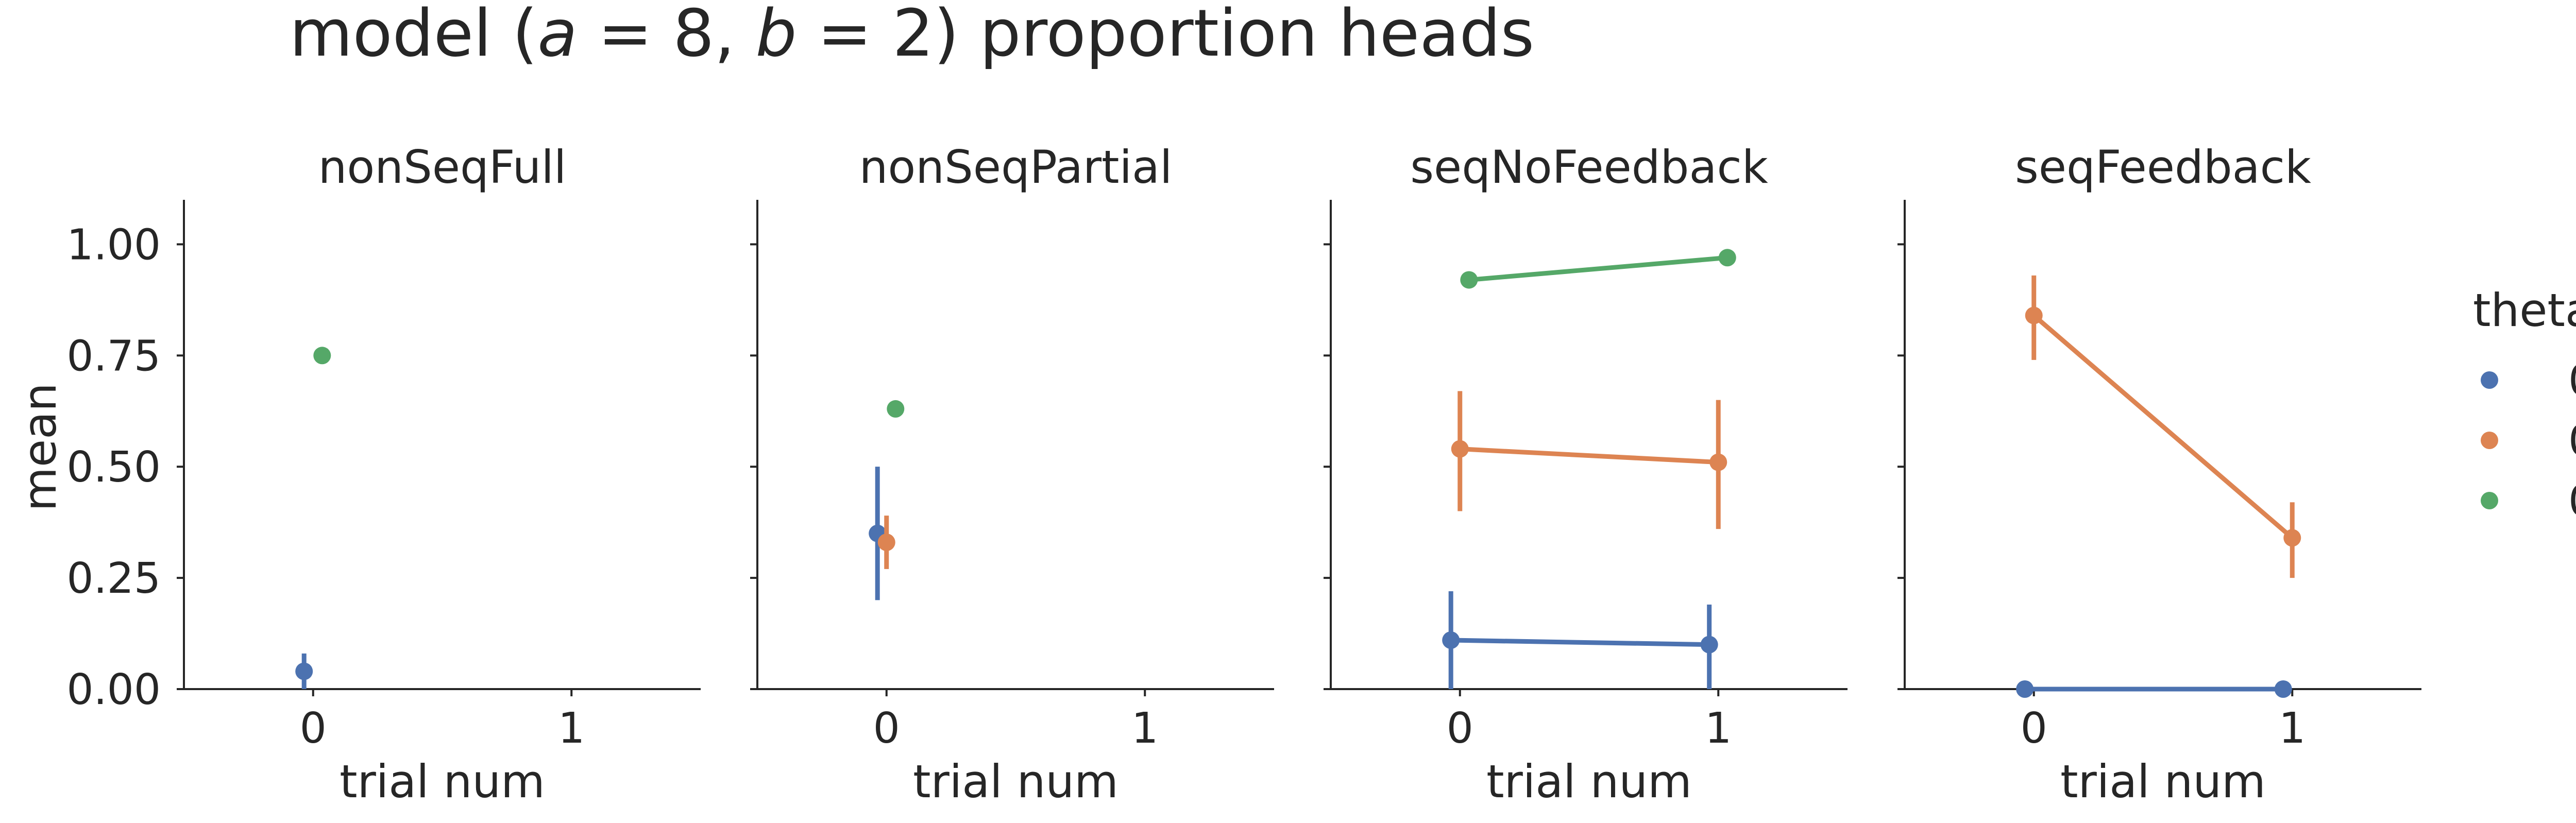 The height and width of the screenshot is (823, 2576). What do you see at coordinates (2528, 501) in the screenshot?
I see `legend-entry: 0.8` at bounding box center [2528, 501].